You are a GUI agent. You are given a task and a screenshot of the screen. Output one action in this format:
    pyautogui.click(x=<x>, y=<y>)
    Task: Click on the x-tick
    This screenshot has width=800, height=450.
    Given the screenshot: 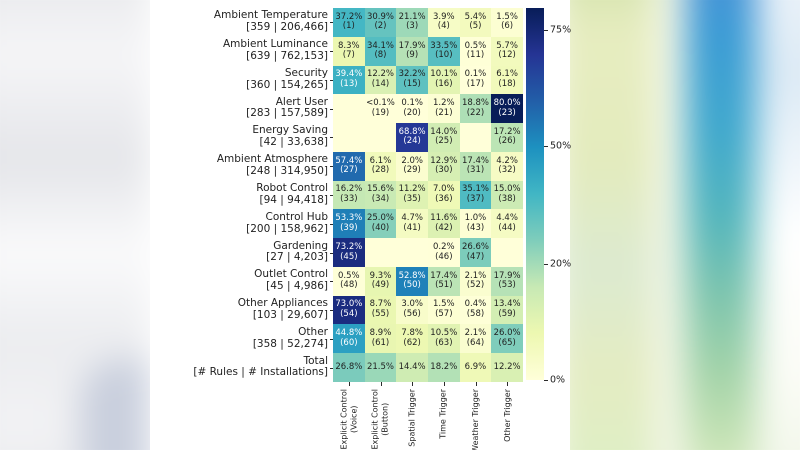 What is the action you would take?
    pyautogui.click(x=444, y=384)
    